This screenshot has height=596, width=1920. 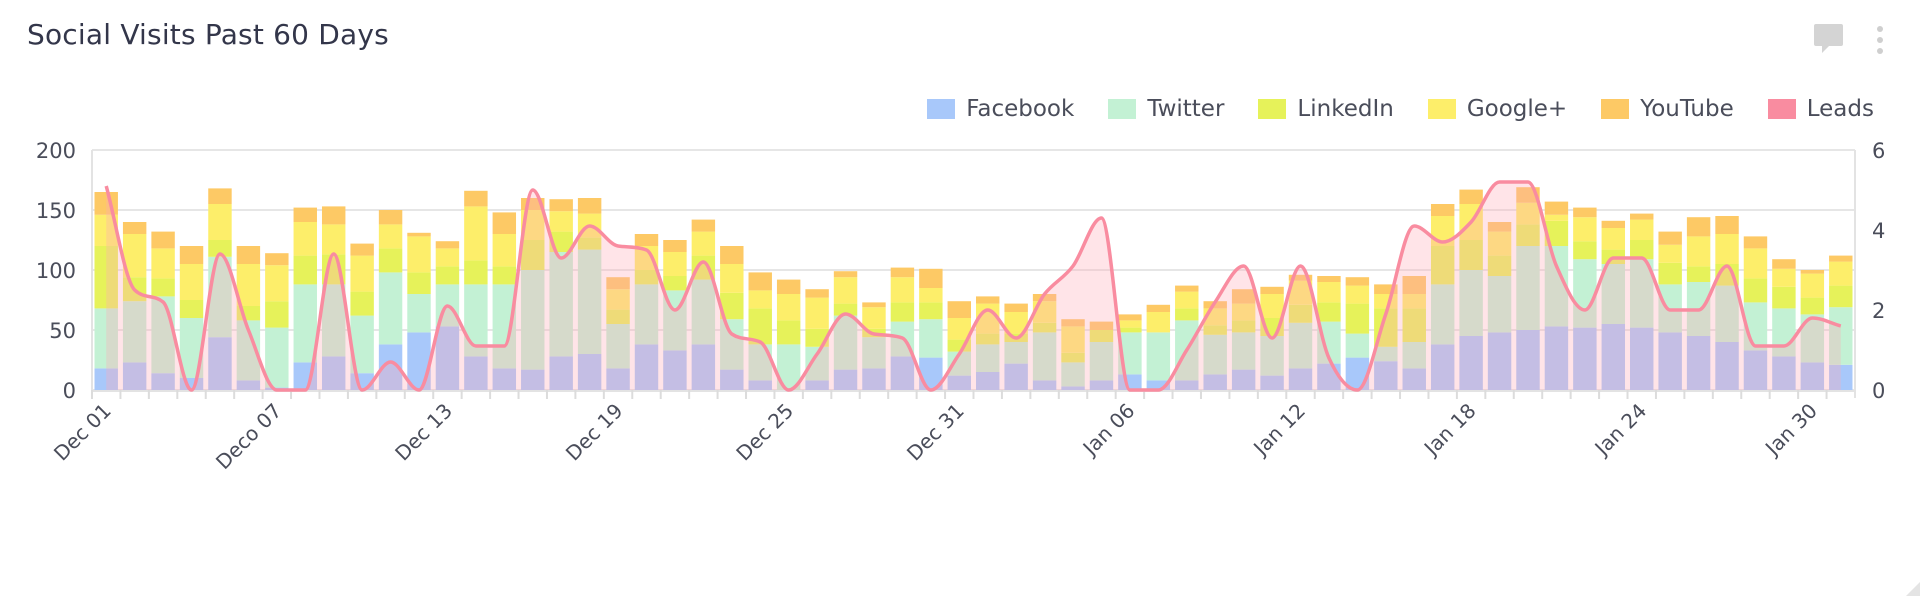 I want to click on resize-handle, so click(x=1913, y=589).